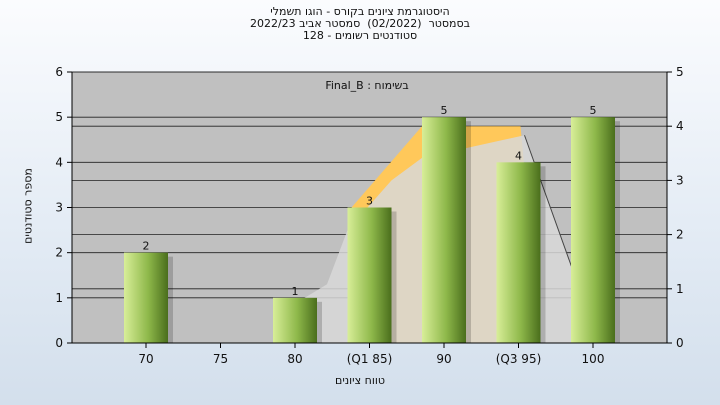 This screenshot has width=720, height=405. Describe the element at coordinates (443, 359) in the screenshot. I see `x-tick-label: 90` at that location.